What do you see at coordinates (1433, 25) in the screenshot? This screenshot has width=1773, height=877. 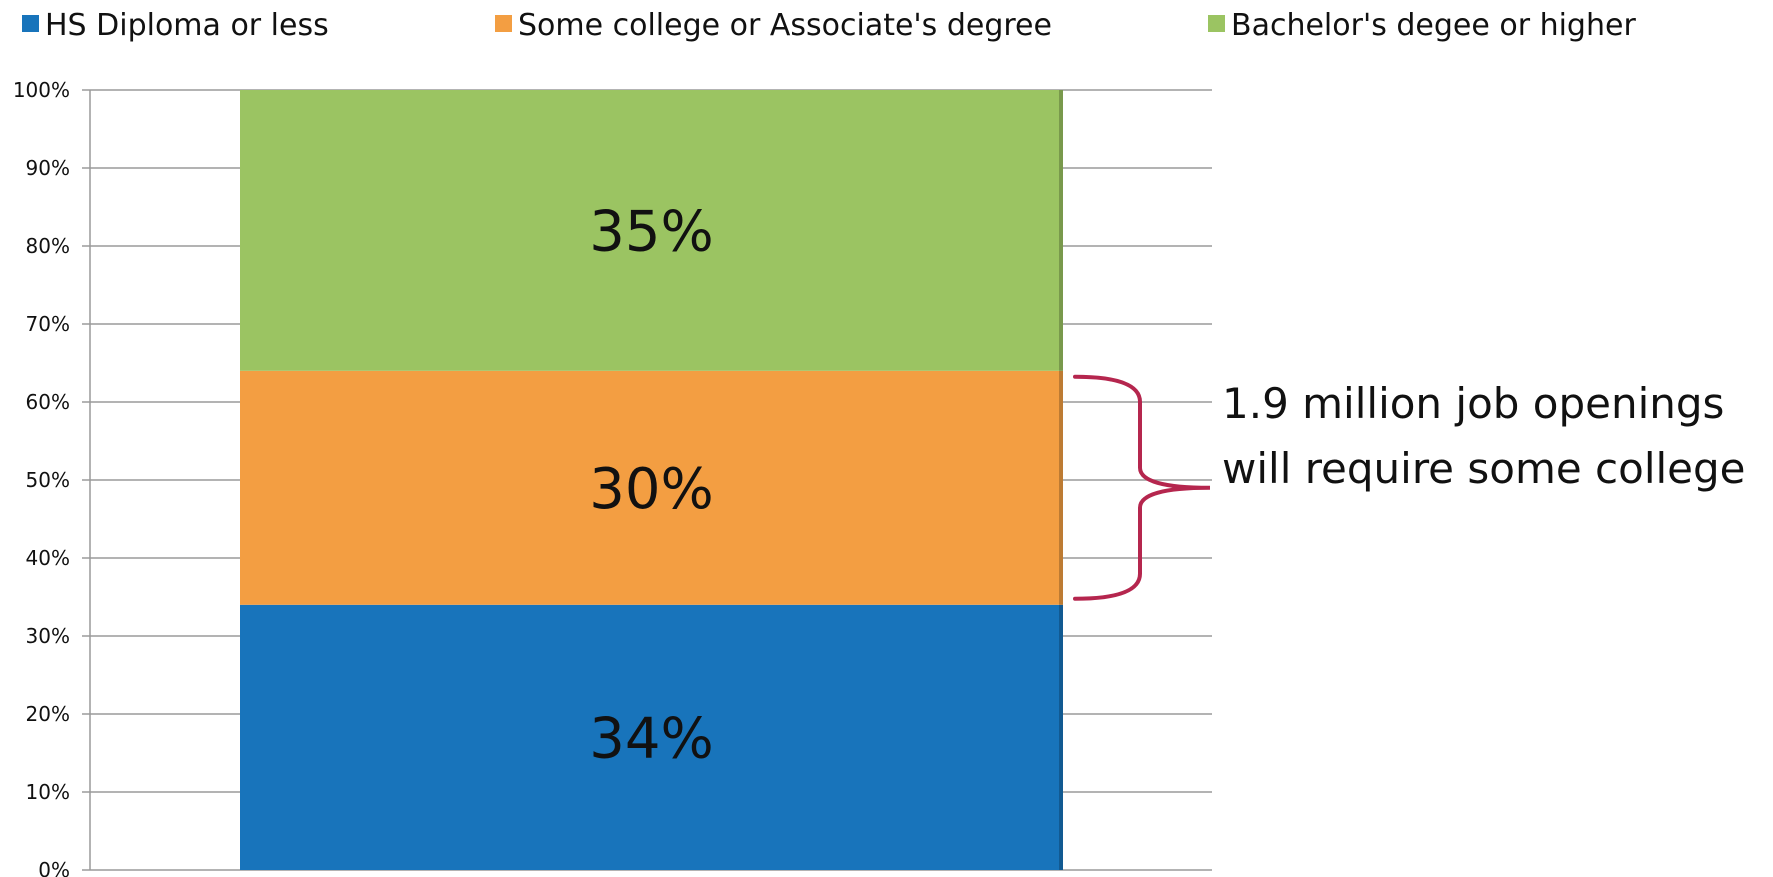 I see `legend-label: Bachelor's degee or higher` at bounding box center [1433, 25].